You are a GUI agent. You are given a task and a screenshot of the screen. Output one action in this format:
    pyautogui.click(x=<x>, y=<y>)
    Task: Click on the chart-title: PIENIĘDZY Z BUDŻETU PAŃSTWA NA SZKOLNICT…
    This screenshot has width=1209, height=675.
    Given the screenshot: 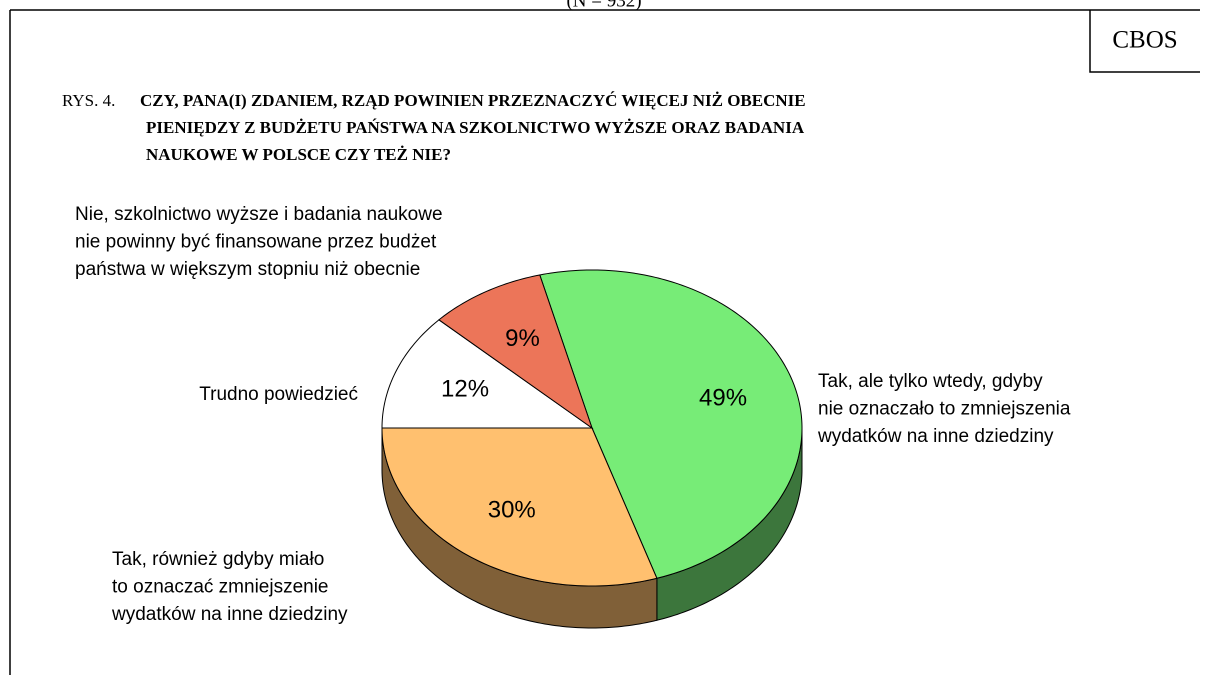 What is the action you would take?
    pyautogui.click(x=475, y=127)
    